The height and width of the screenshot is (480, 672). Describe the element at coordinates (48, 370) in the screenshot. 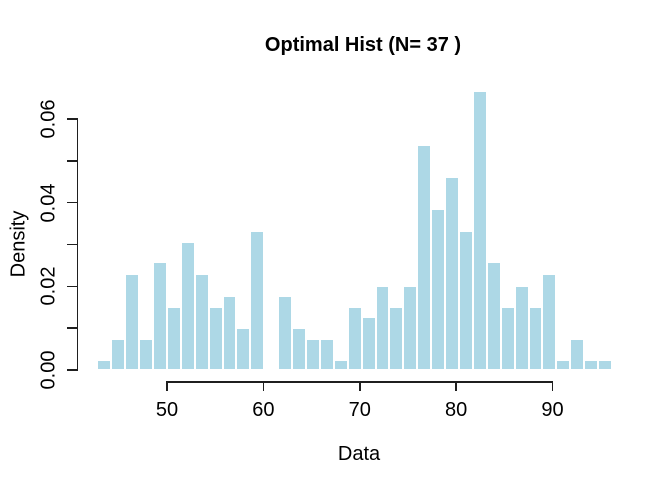

I see `y-tick-label: 0.00` at that location.